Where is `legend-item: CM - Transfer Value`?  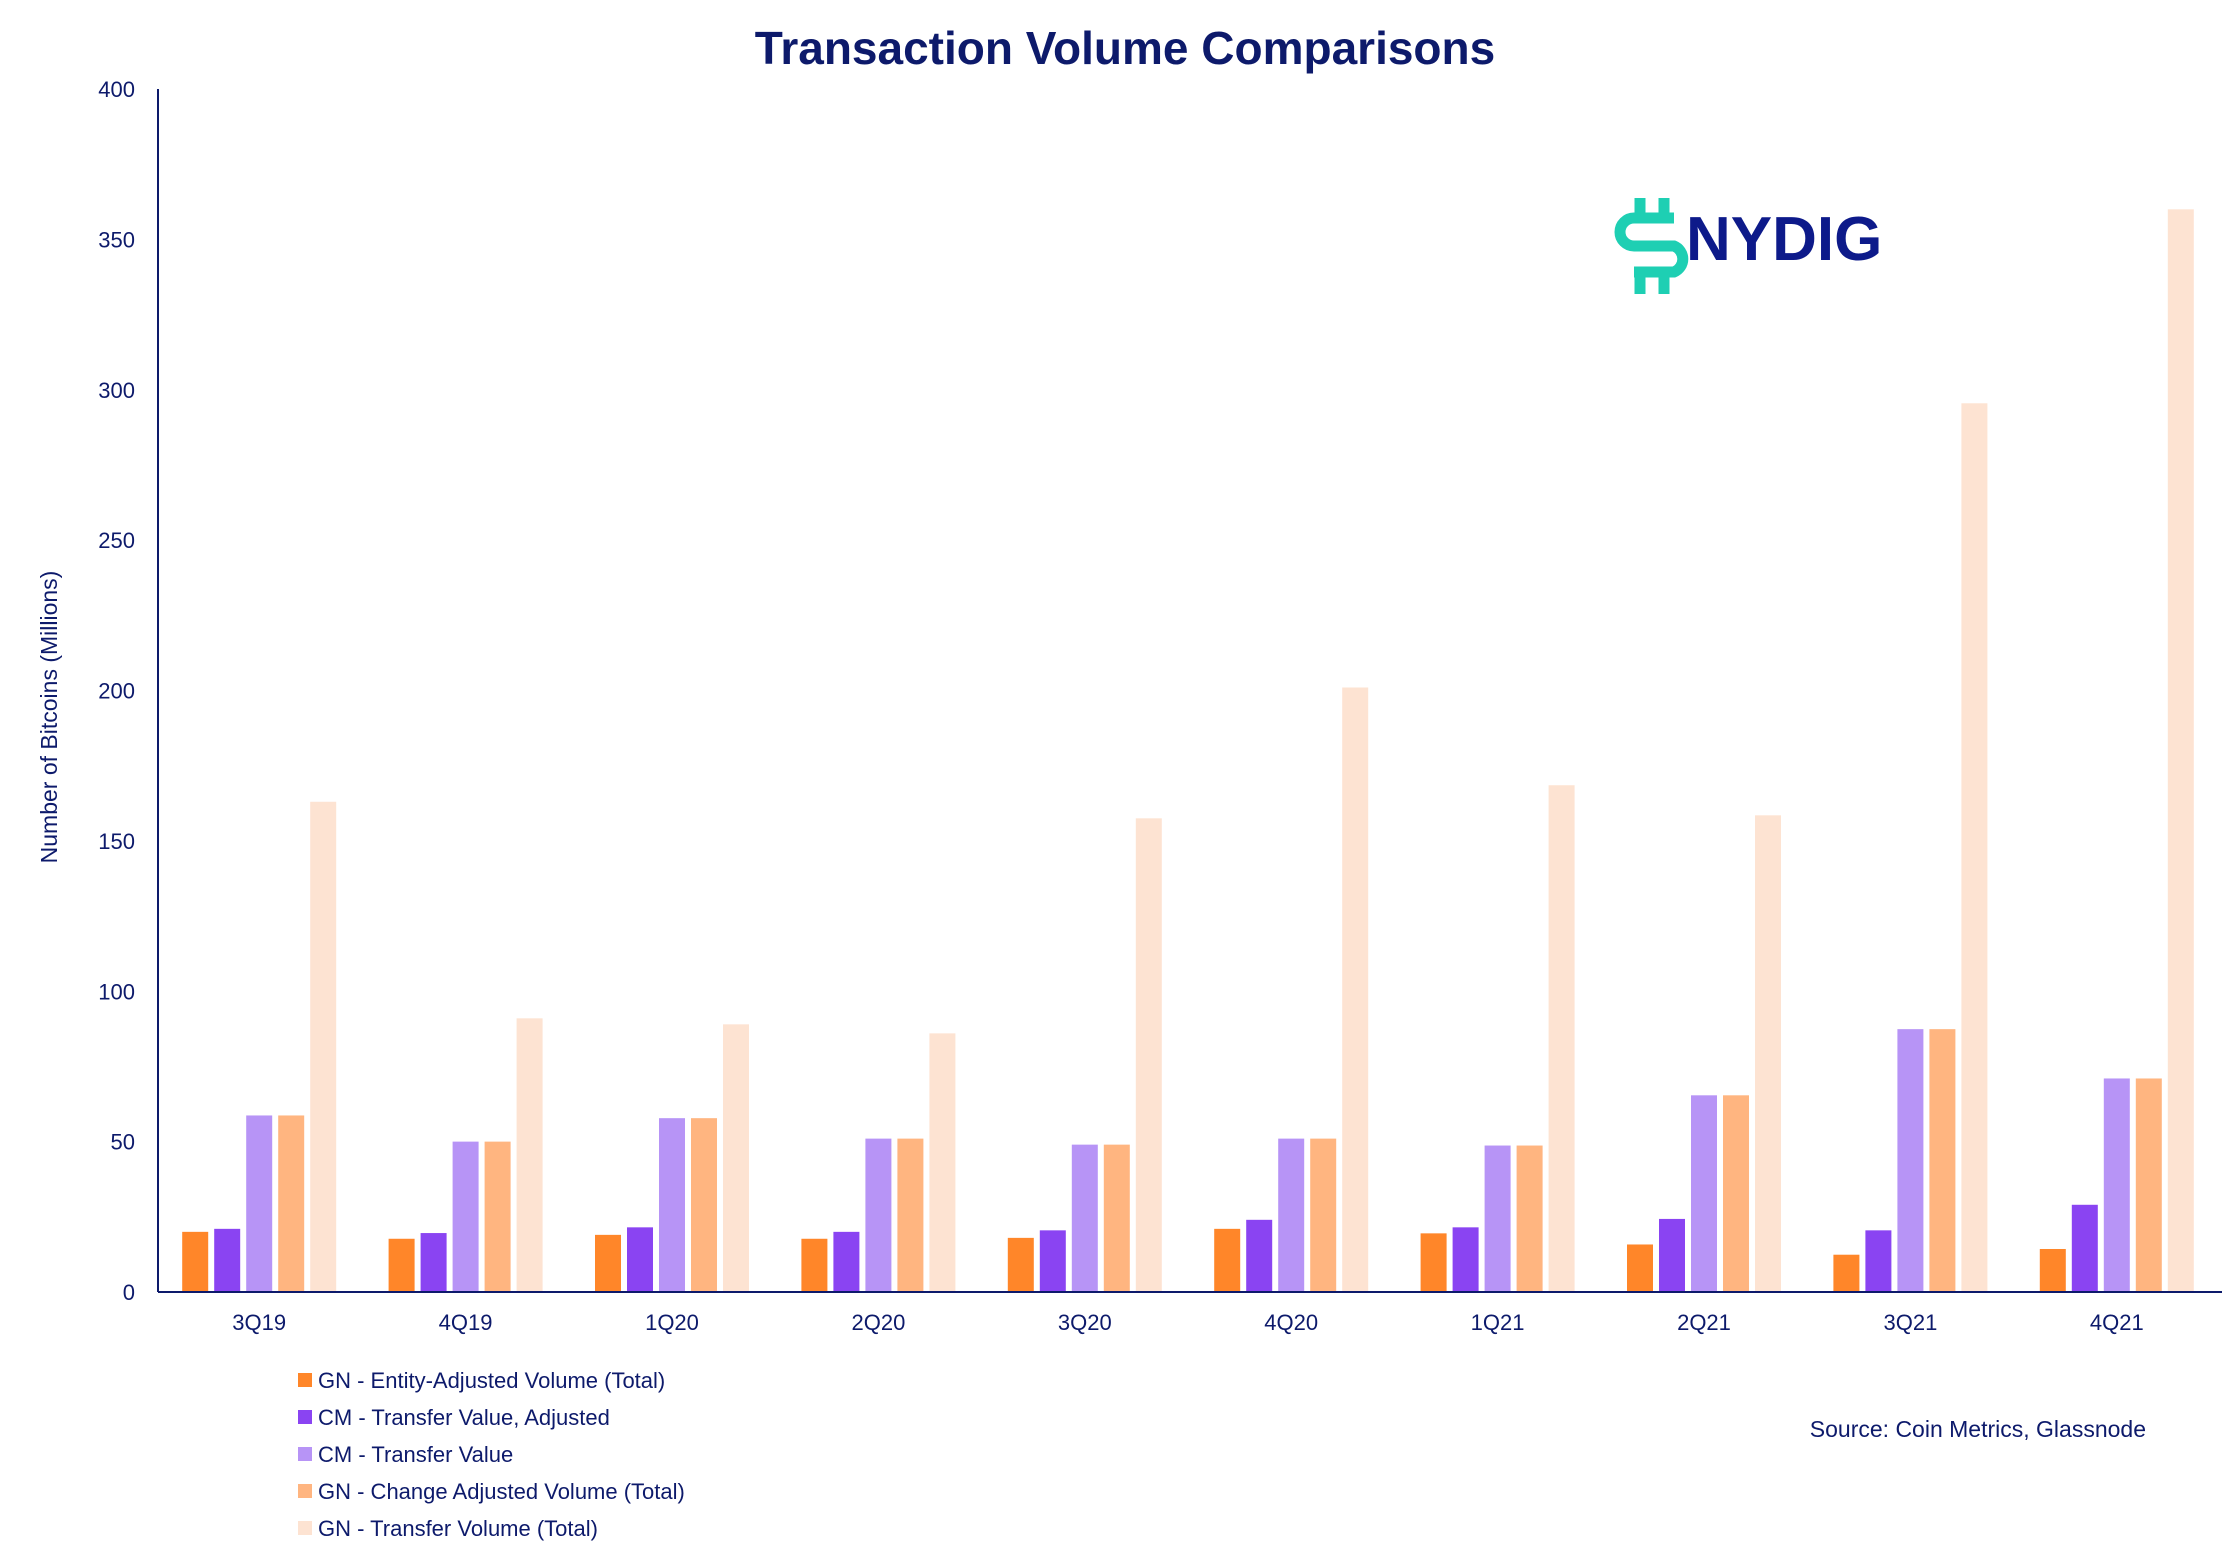 legend-item: CM - Transfer Value is located at coordinates (405, 1454).